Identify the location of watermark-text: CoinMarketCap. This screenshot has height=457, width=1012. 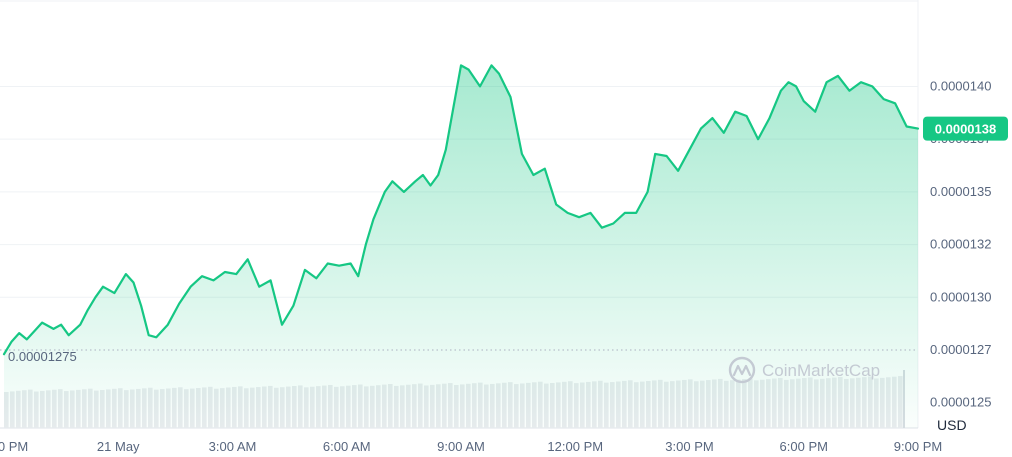
(821, 370).